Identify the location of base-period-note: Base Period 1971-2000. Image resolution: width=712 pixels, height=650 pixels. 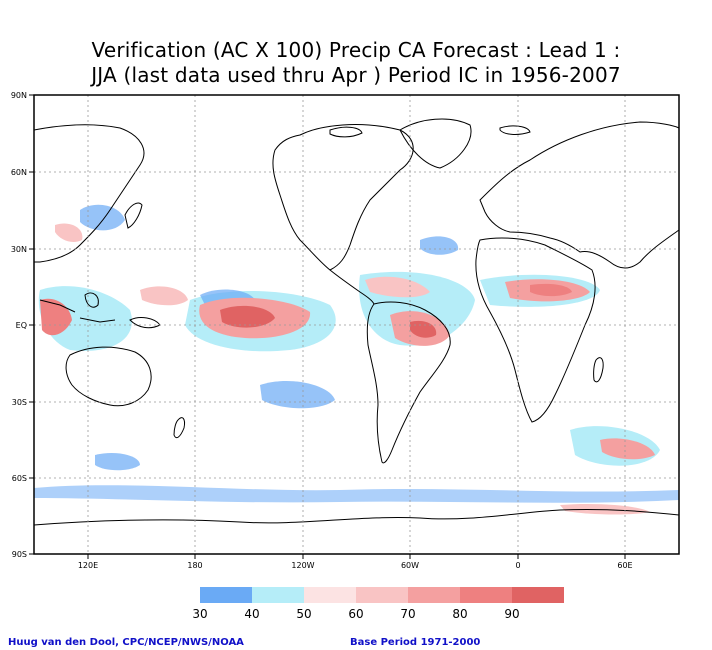
(415, 642).